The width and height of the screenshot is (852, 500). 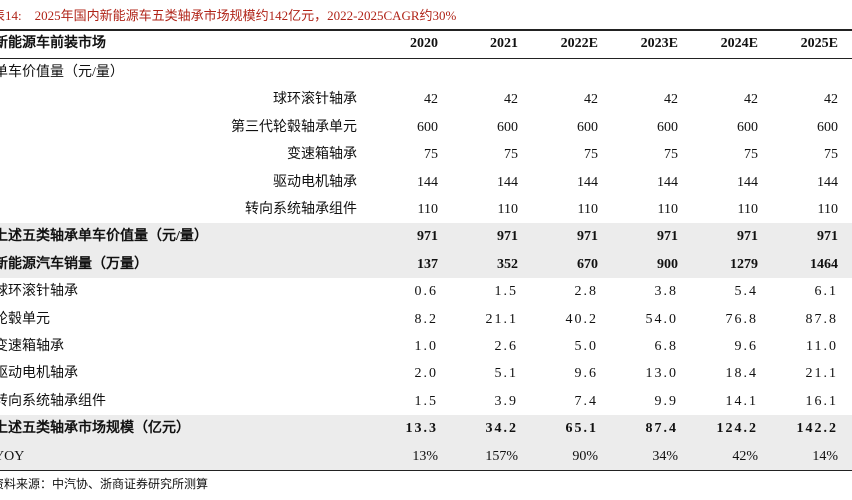 What do you see at coordinates (741, 374) in the screenshot?
I see `cell: 18.4` at bounding box center [741, 374].